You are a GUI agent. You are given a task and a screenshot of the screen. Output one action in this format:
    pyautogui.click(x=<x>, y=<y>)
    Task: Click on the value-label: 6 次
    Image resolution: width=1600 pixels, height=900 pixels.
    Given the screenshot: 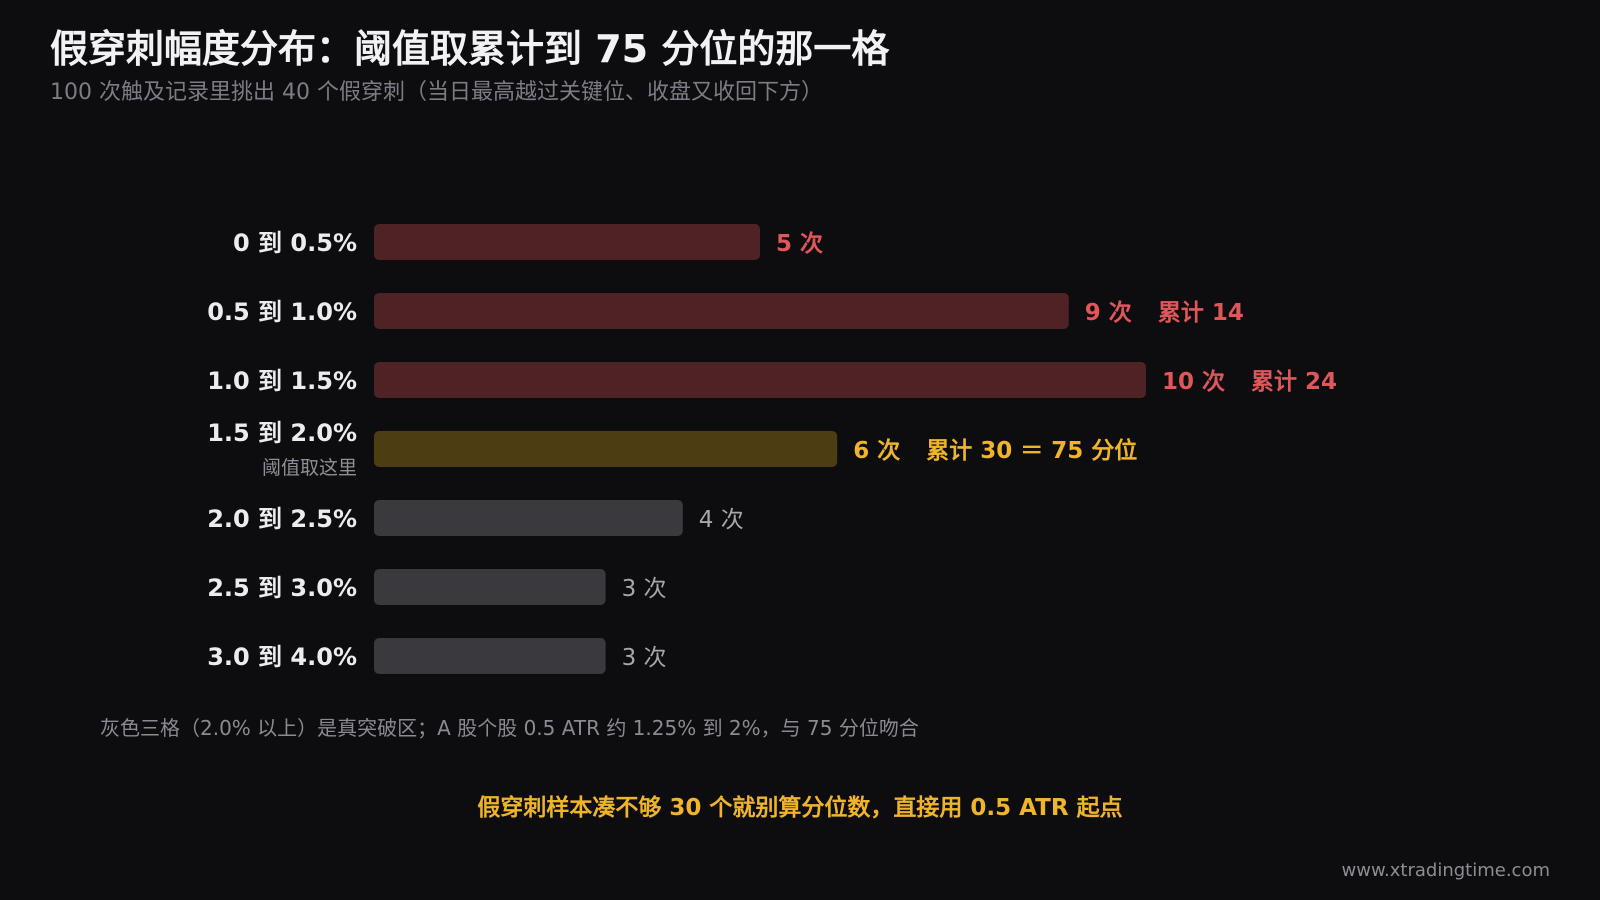 What is the action you would take?
    pyautogui.click(x=876, y=450)
    